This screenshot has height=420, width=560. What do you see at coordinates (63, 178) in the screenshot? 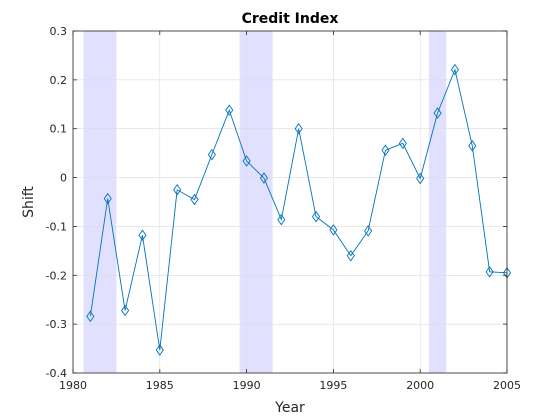
I see `y-tick-label: 0` at bounding box center [63, 178].